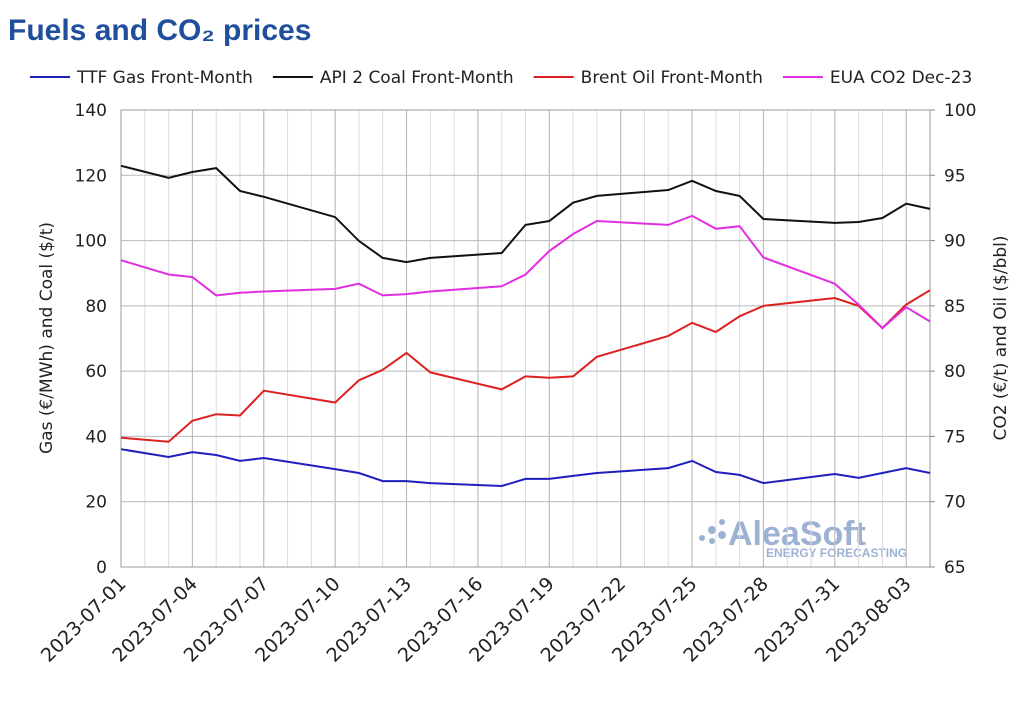 The width and height of the screenshot is (1024, 710). What do you see at coordinates (159, 30) in the screenshot?
I see `chart-title: Fuels and CO₂ prices` at bounding box center [159, 30].